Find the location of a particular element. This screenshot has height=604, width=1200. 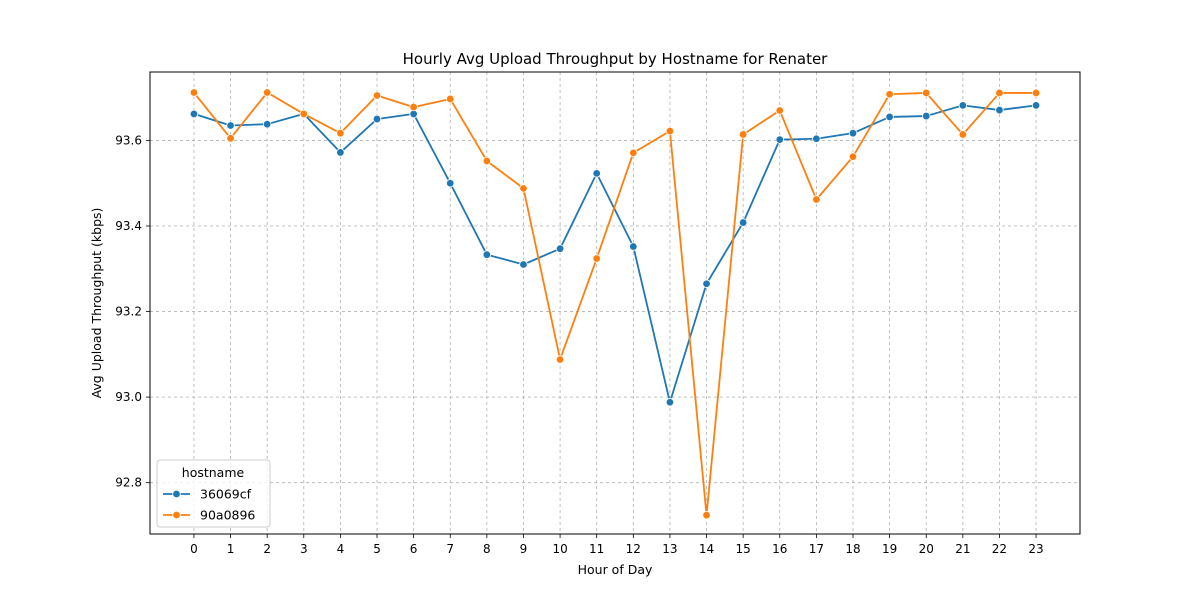

x-tick-label: 2 is located at coordinates (267, 549).